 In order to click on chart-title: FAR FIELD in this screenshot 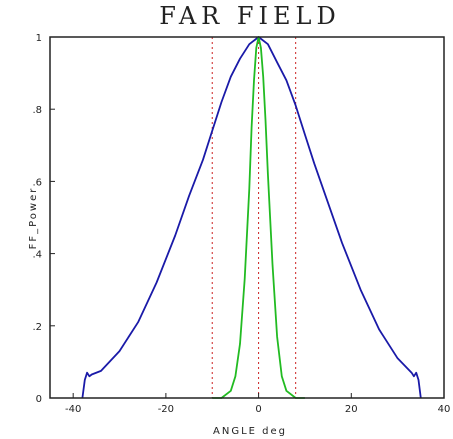, I will do `click(250, 16)`.